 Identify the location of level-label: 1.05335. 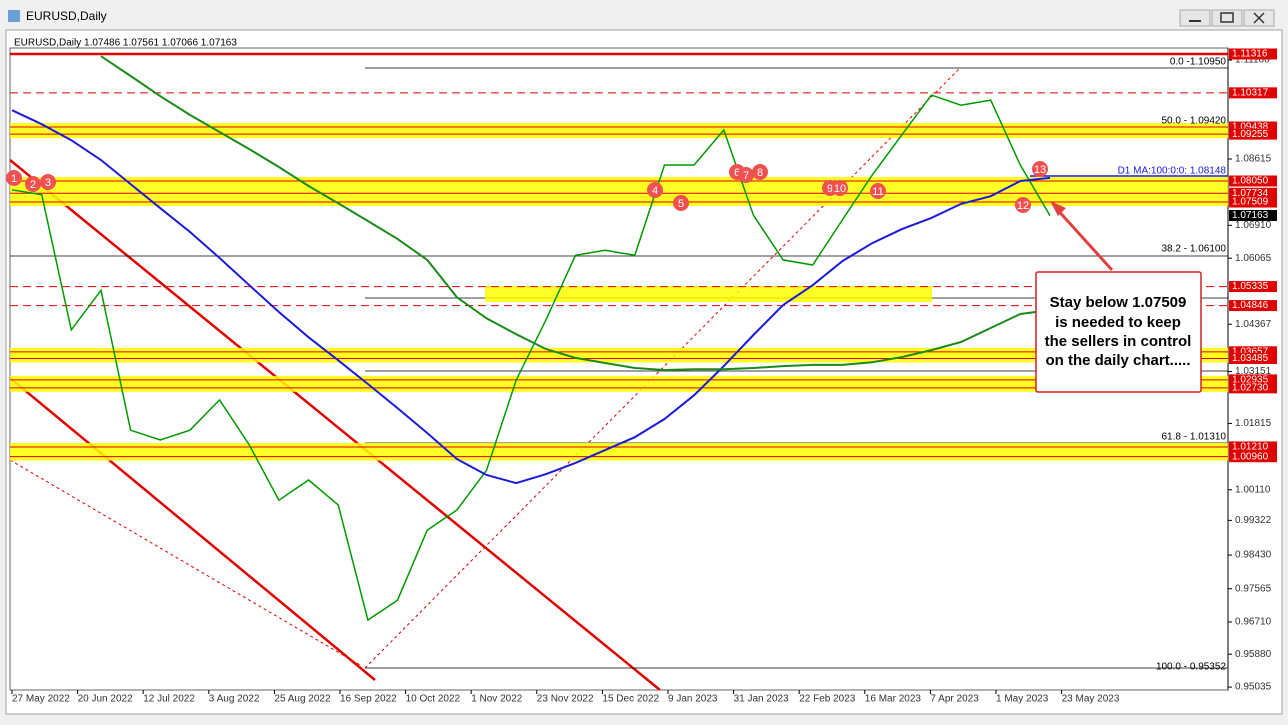
(1250, 286).